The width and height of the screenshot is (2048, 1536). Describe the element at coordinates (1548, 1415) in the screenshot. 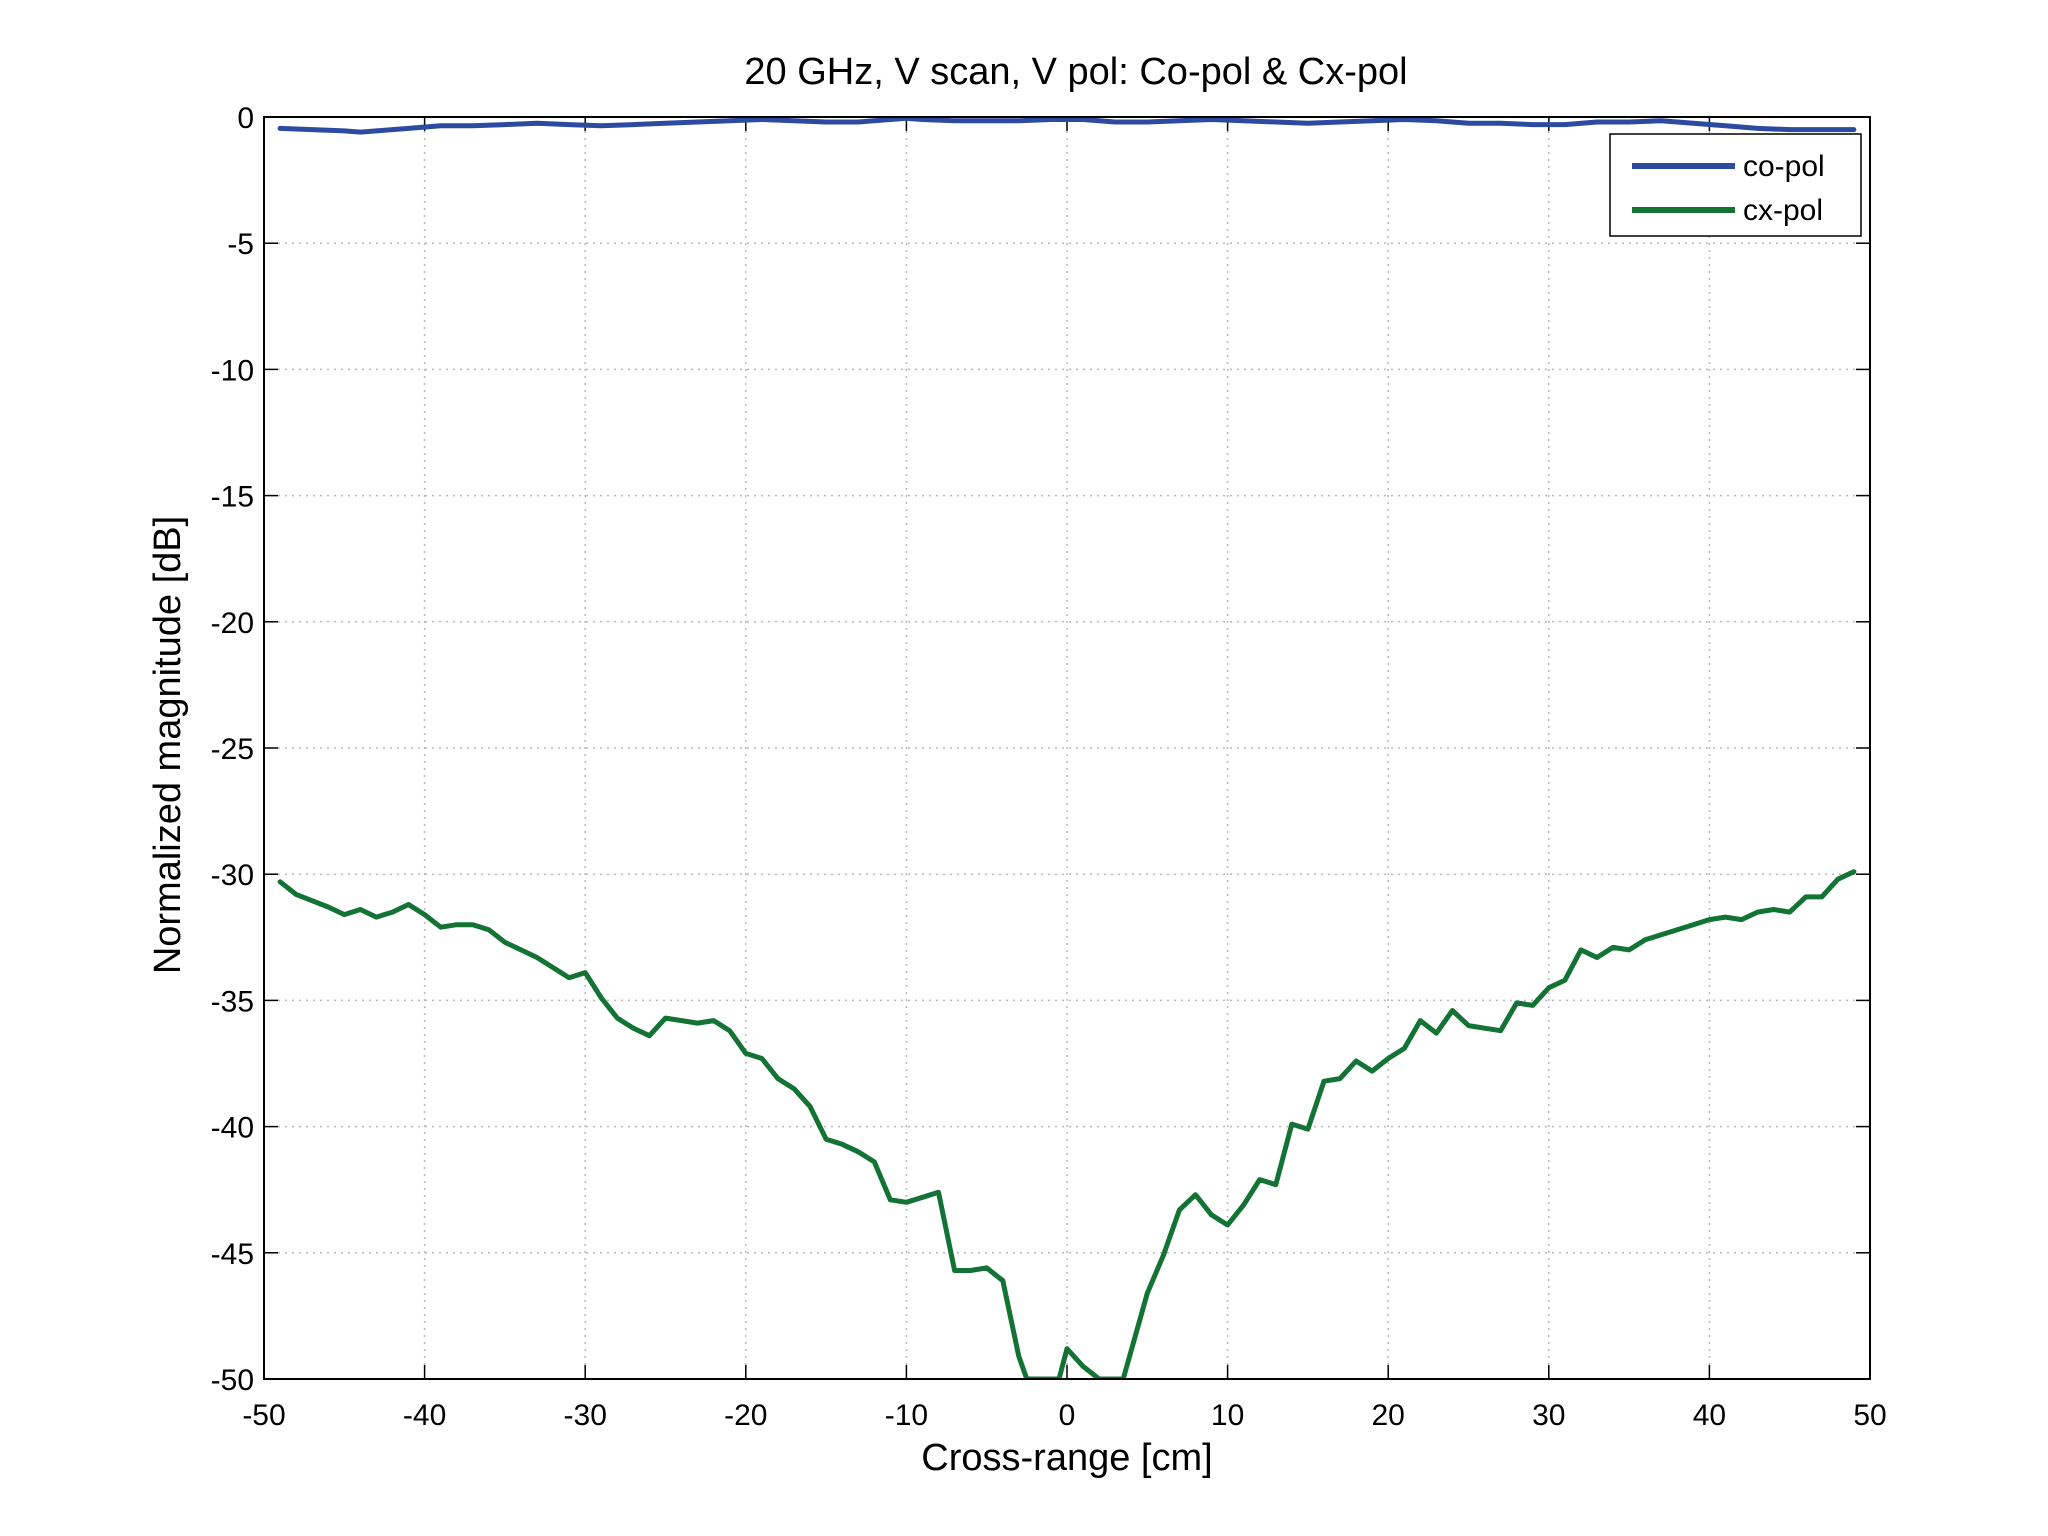

I see `x-tick-label: 30` at that location.